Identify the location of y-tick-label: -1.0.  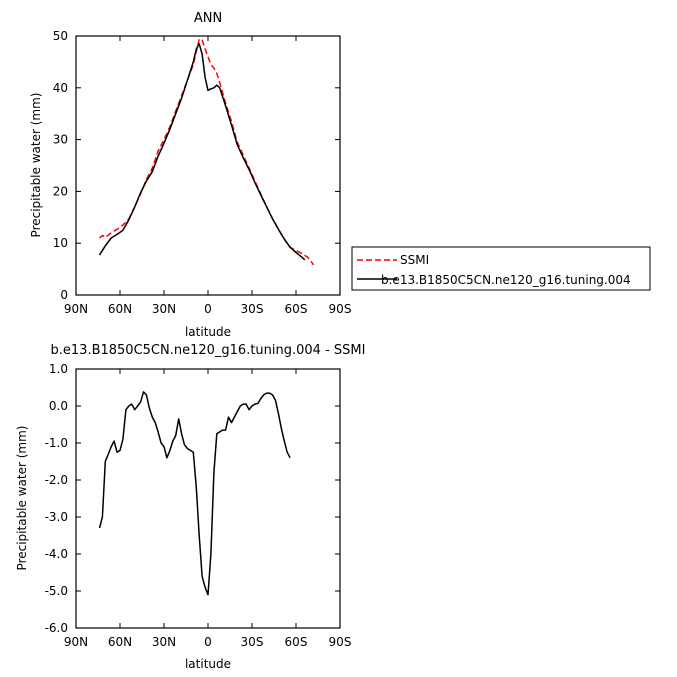
(56, 443).